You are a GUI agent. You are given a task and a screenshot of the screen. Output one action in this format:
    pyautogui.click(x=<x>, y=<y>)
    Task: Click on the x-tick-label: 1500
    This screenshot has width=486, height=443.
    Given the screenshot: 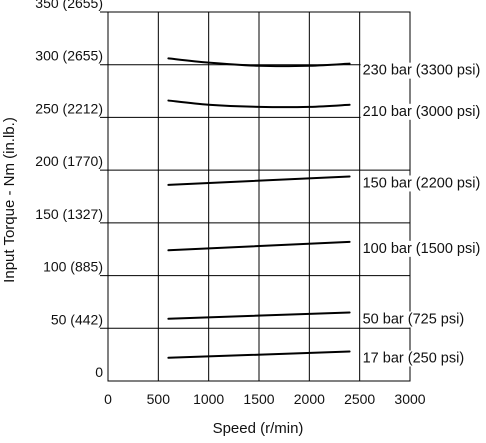 What is the action you would take?
    pyautogui.click(x=258, y=399)
    